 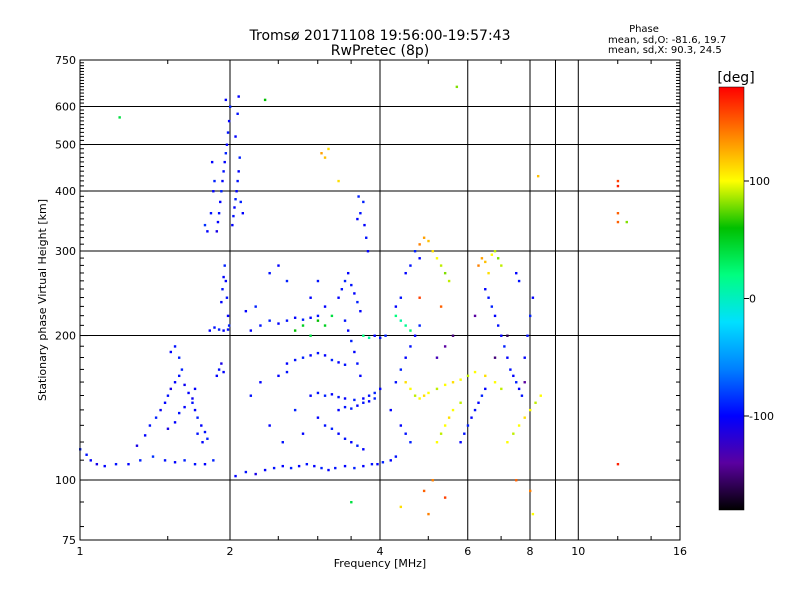 I want to click on x-axis-label: Frequency [MHz], so click(x=380, y=563).